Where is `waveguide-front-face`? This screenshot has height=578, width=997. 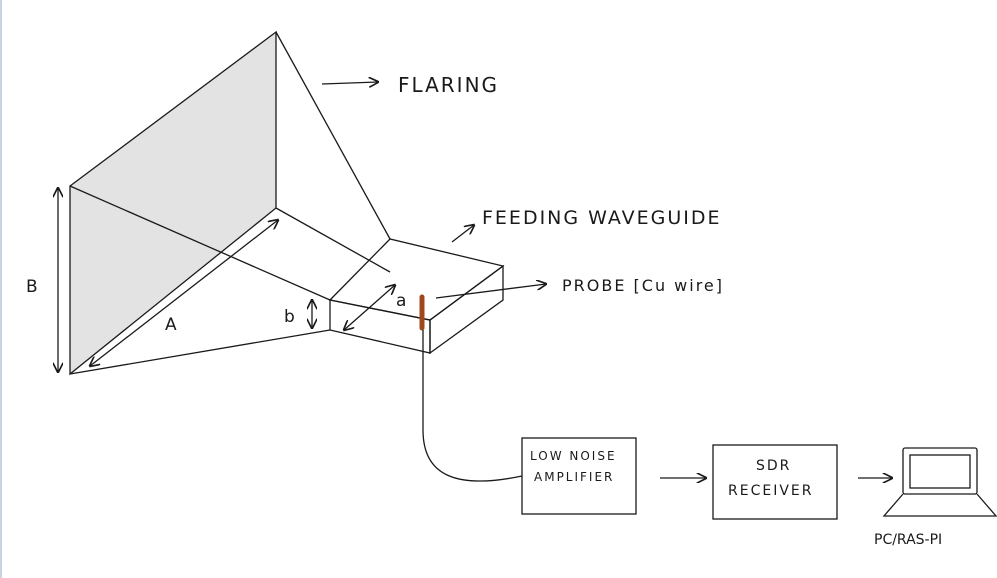 waveguide-front-face is located at coordinates (380, 326).